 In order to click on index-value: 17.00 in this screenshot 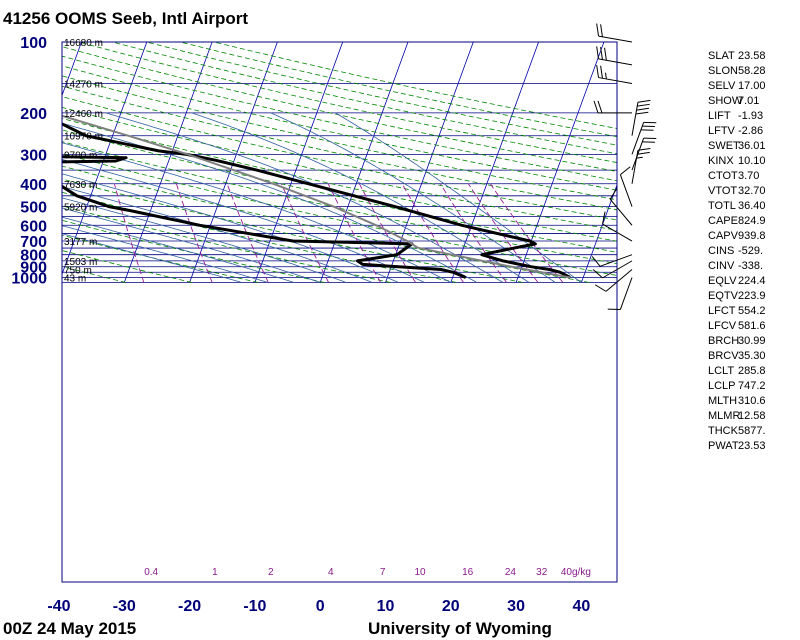, I will do `click(752, 86)`.